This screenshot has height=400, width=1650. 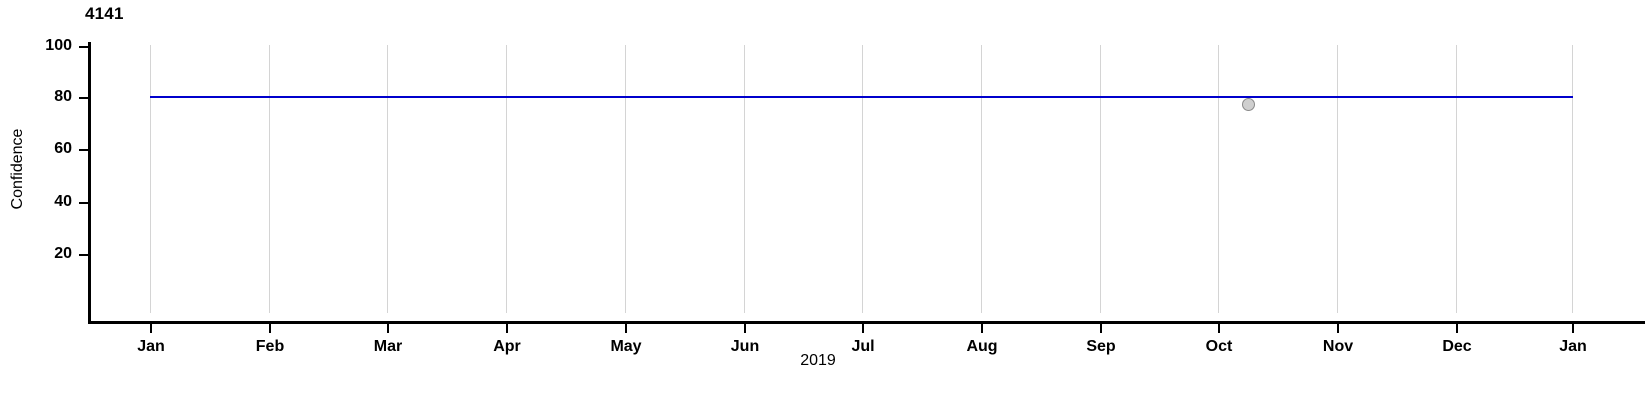 I want to click on x-tick-label: Jul, so click(x=863, y=346).